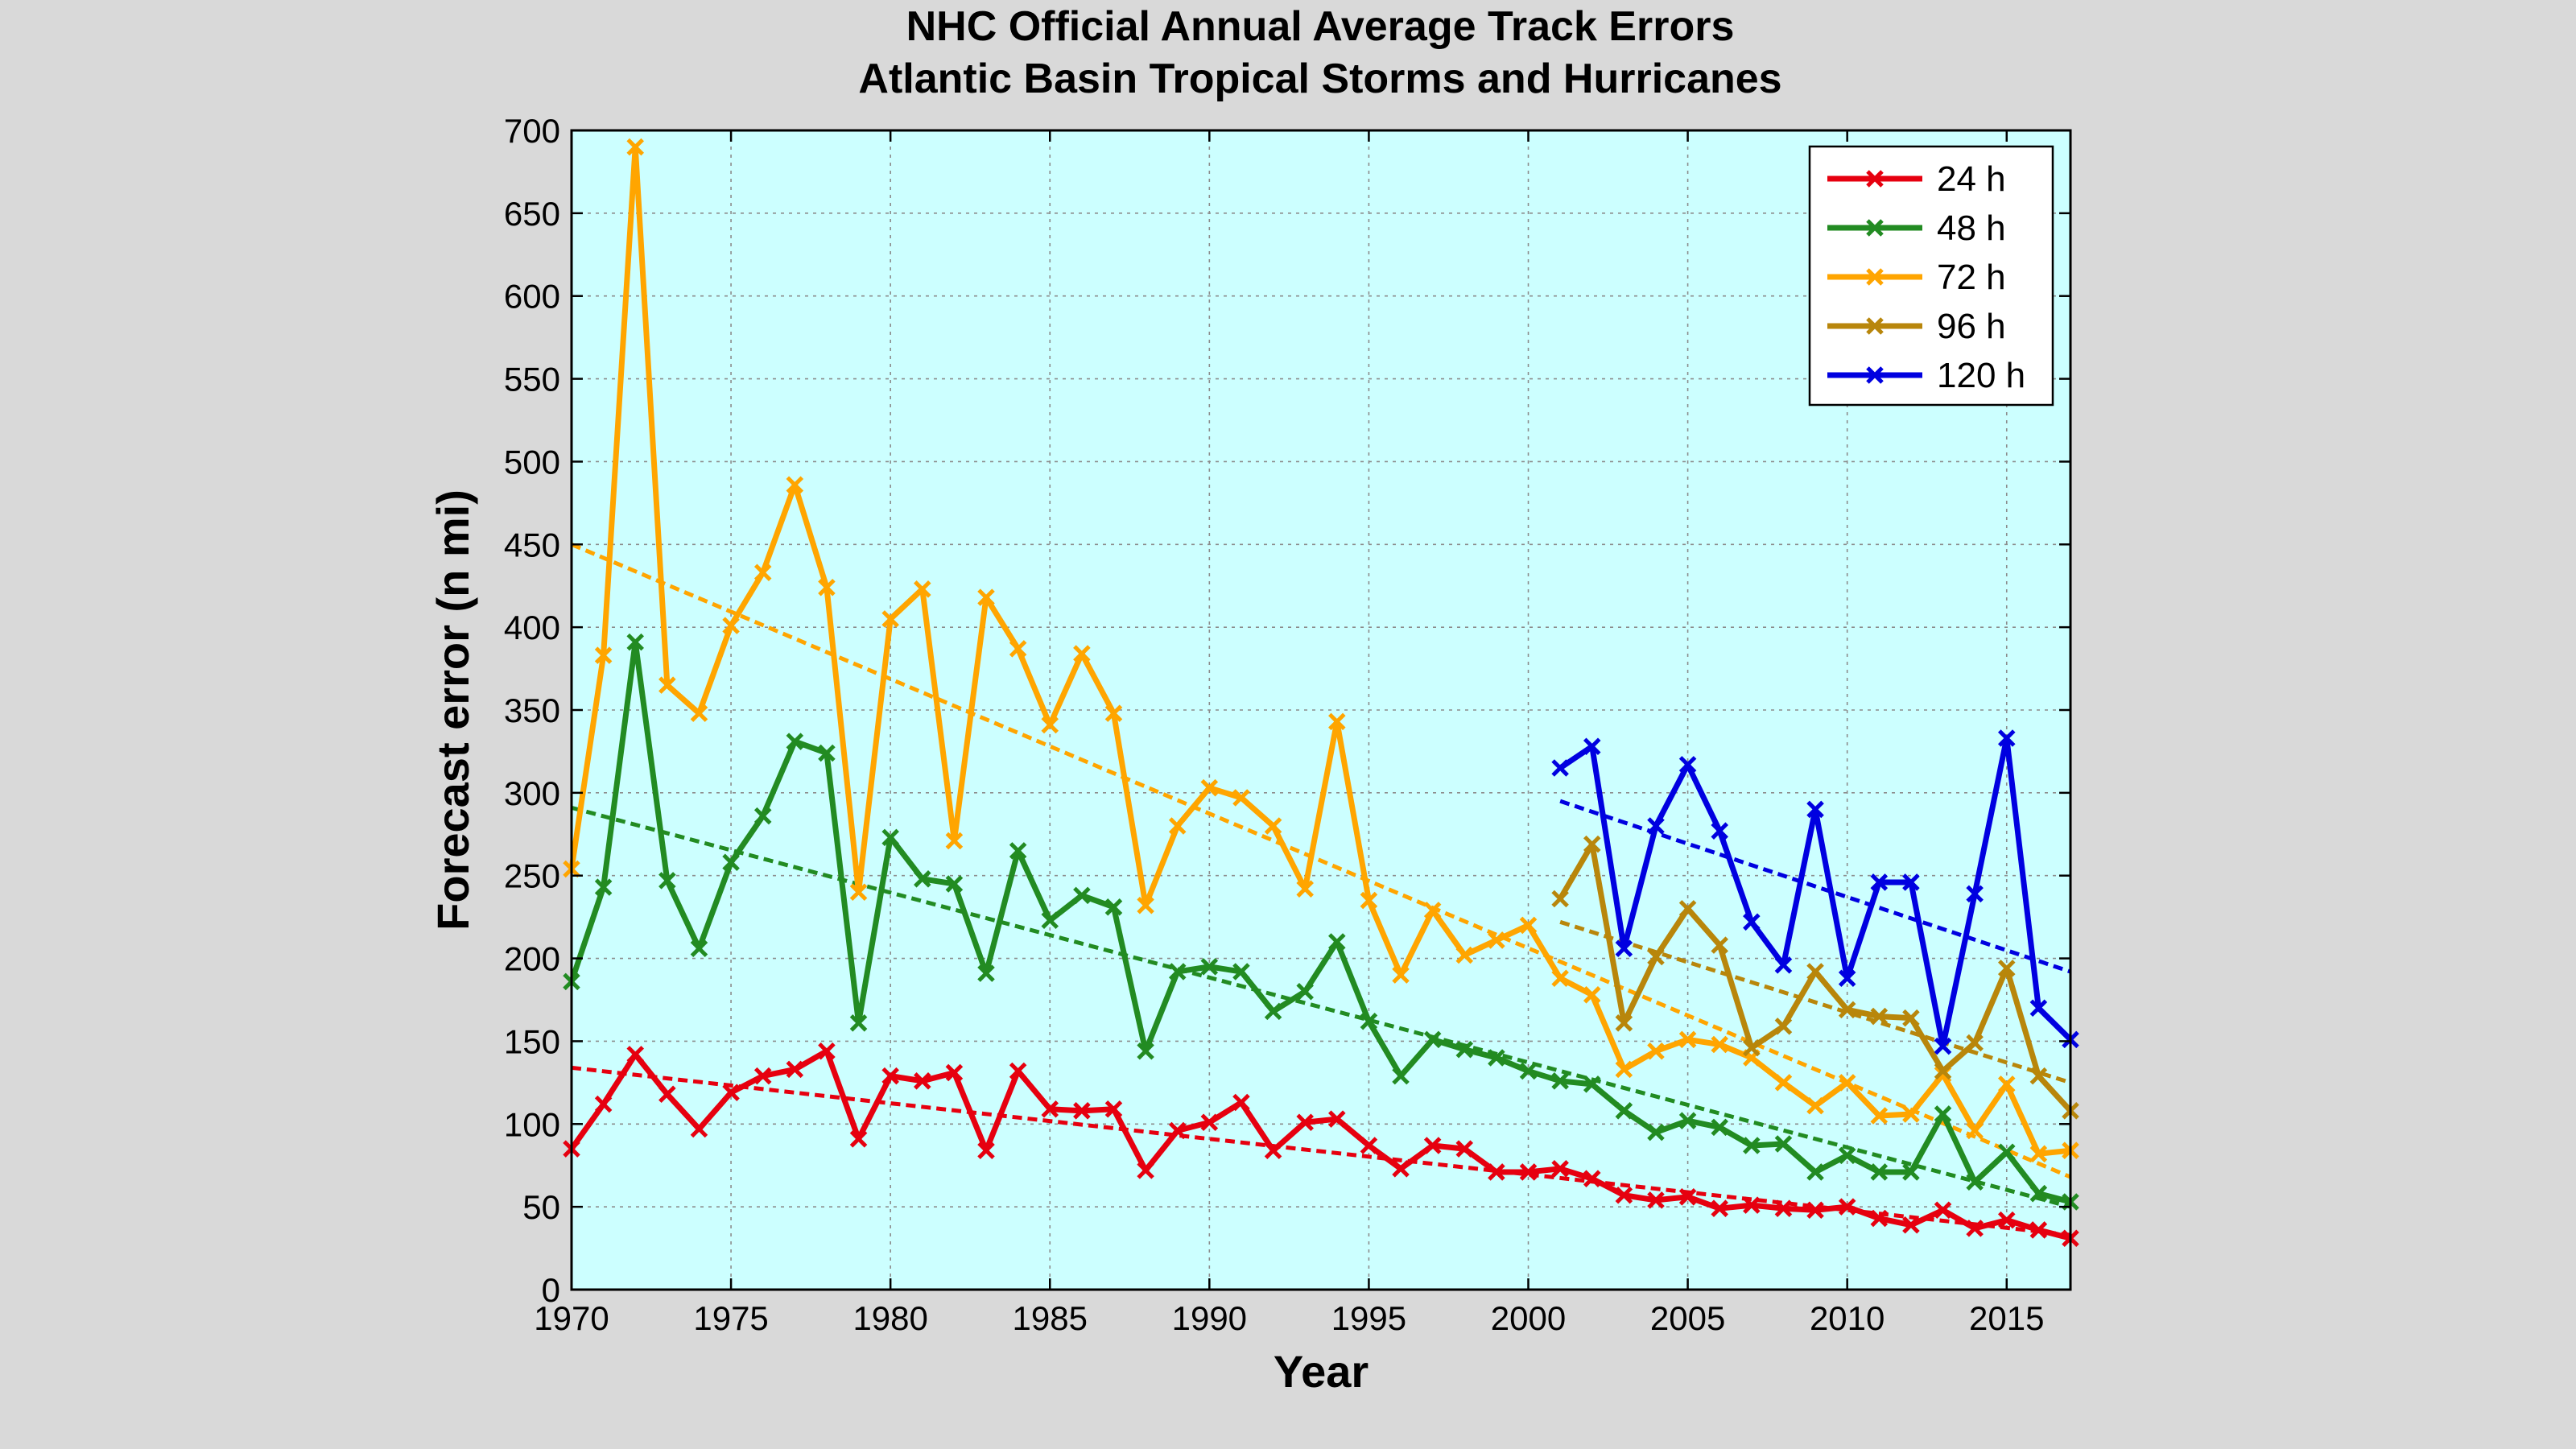  Describe the element at coordinates (1815, 892) in the screenshot. I see `series-120h` at that location.